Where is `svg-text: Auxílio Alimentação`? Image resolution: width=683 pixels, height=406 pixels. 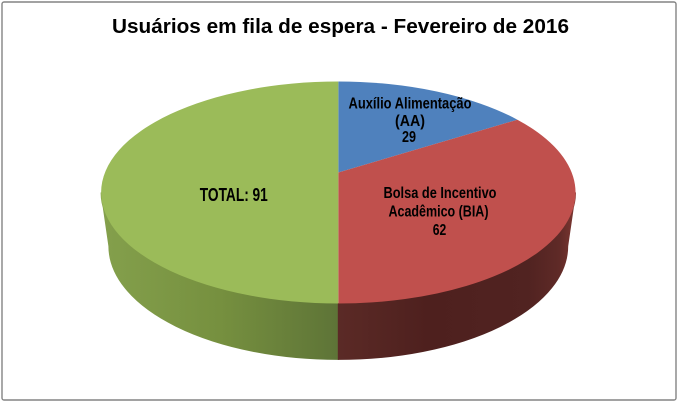 svg-text: Auxílio Alimentação is located at coordinates (410, 104).